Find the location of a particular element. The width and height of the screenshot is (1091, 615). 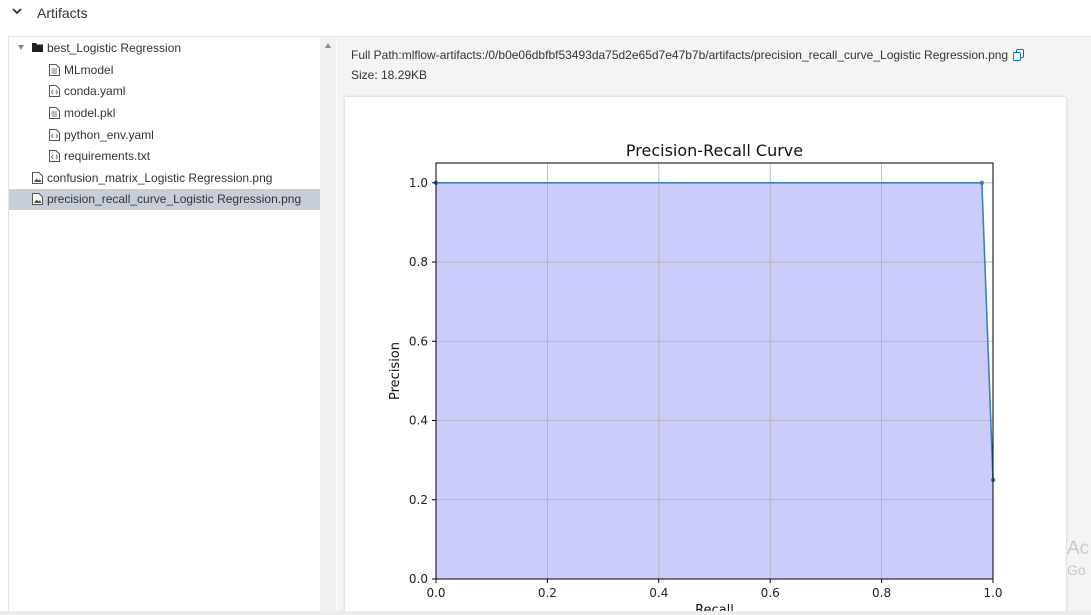

activation-watermark-line1: Ac is located at coordinates (1078, 548).